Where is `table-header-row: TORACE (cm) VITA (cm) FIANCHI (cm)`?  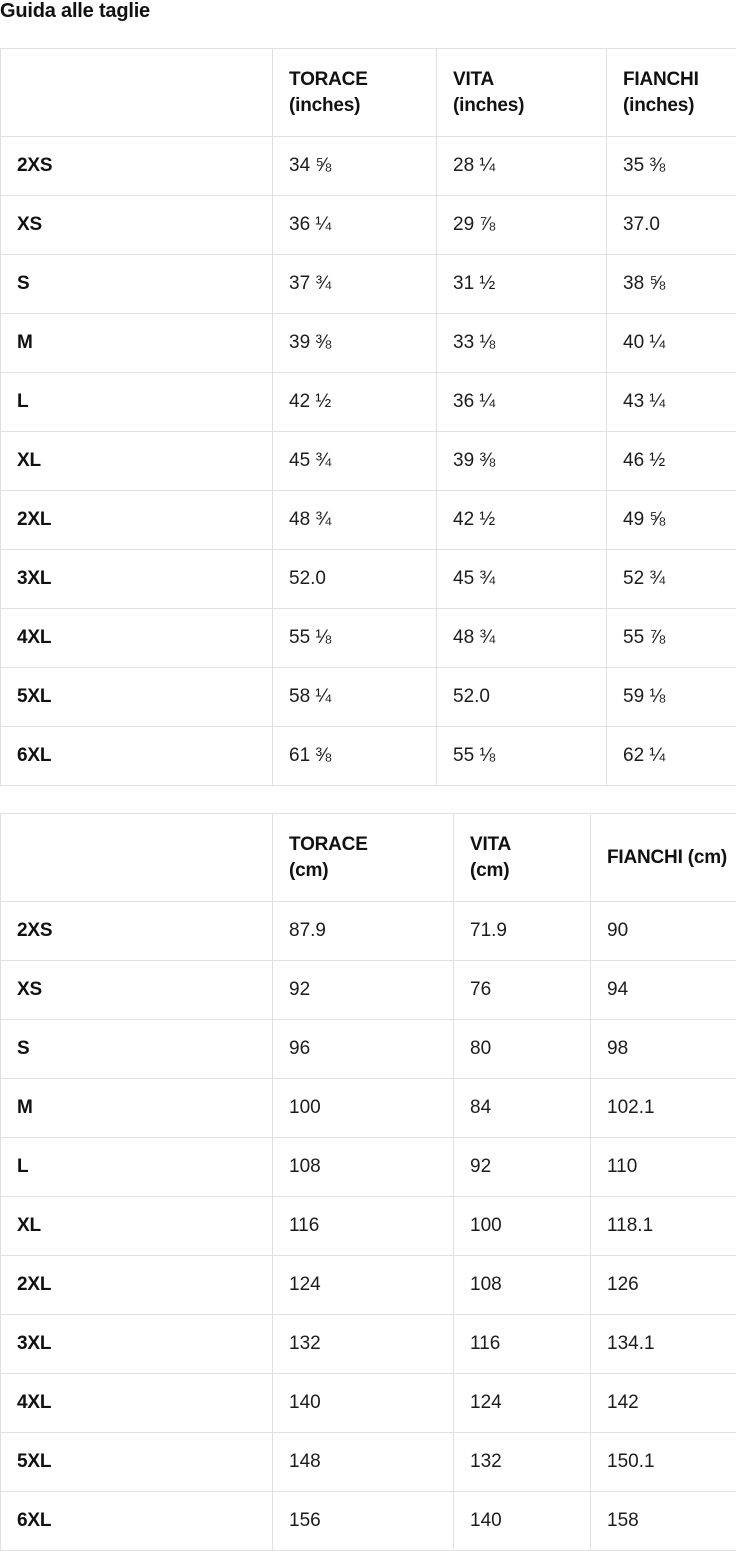
table-header-row: TORACE (cm) VITA (cm) FIANCHI (cm) is located at coordinates (368, 857).